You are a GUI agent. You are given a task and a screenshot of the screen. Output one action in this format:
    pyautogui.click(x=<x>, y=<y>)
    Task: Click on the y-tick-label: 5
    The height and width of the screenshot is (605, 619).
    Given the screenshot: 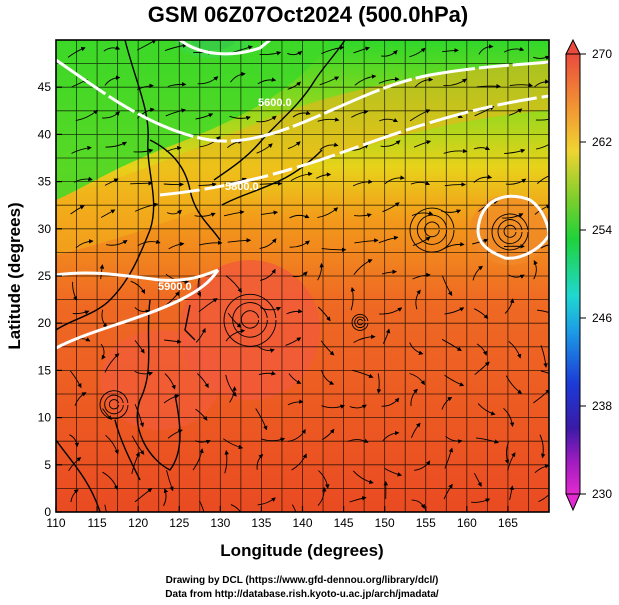 What is the action you would take?
    pyautogui.click(x=47, y=465)
    